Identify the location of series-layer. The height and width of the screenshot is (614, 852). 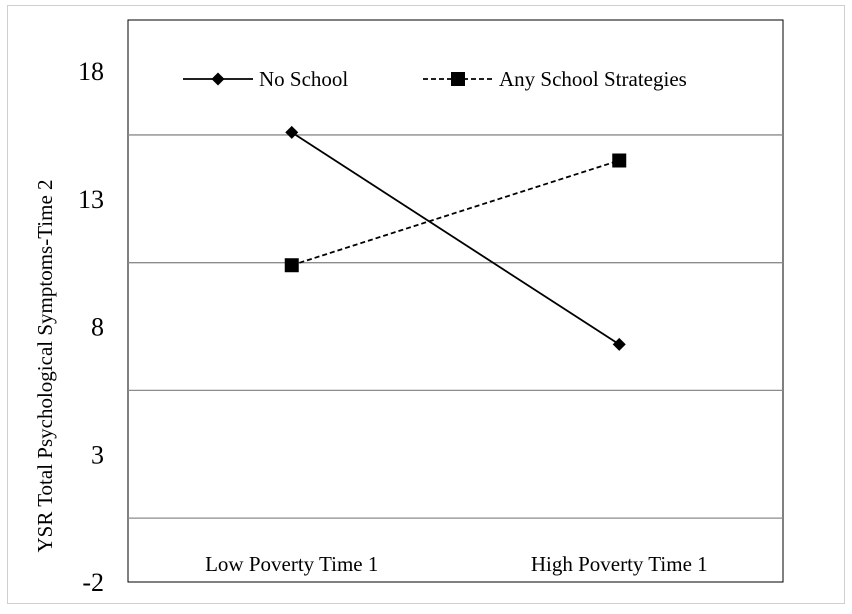
(455, 238).